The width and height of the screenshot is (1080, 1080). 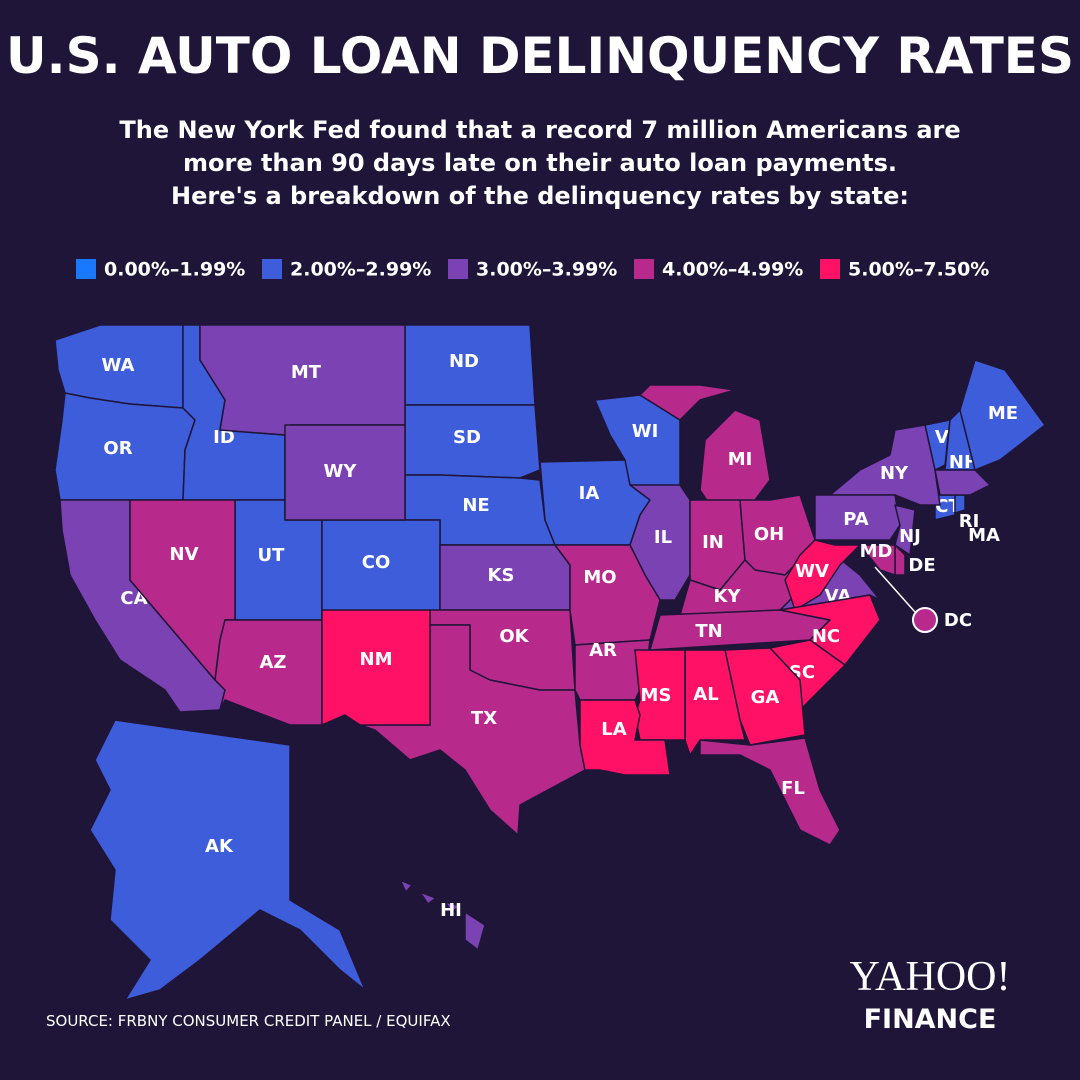 What do you see at coordinates (910, 536) in the screenshot?
I see `state-label: NJ` at bounding box center [910, 536].